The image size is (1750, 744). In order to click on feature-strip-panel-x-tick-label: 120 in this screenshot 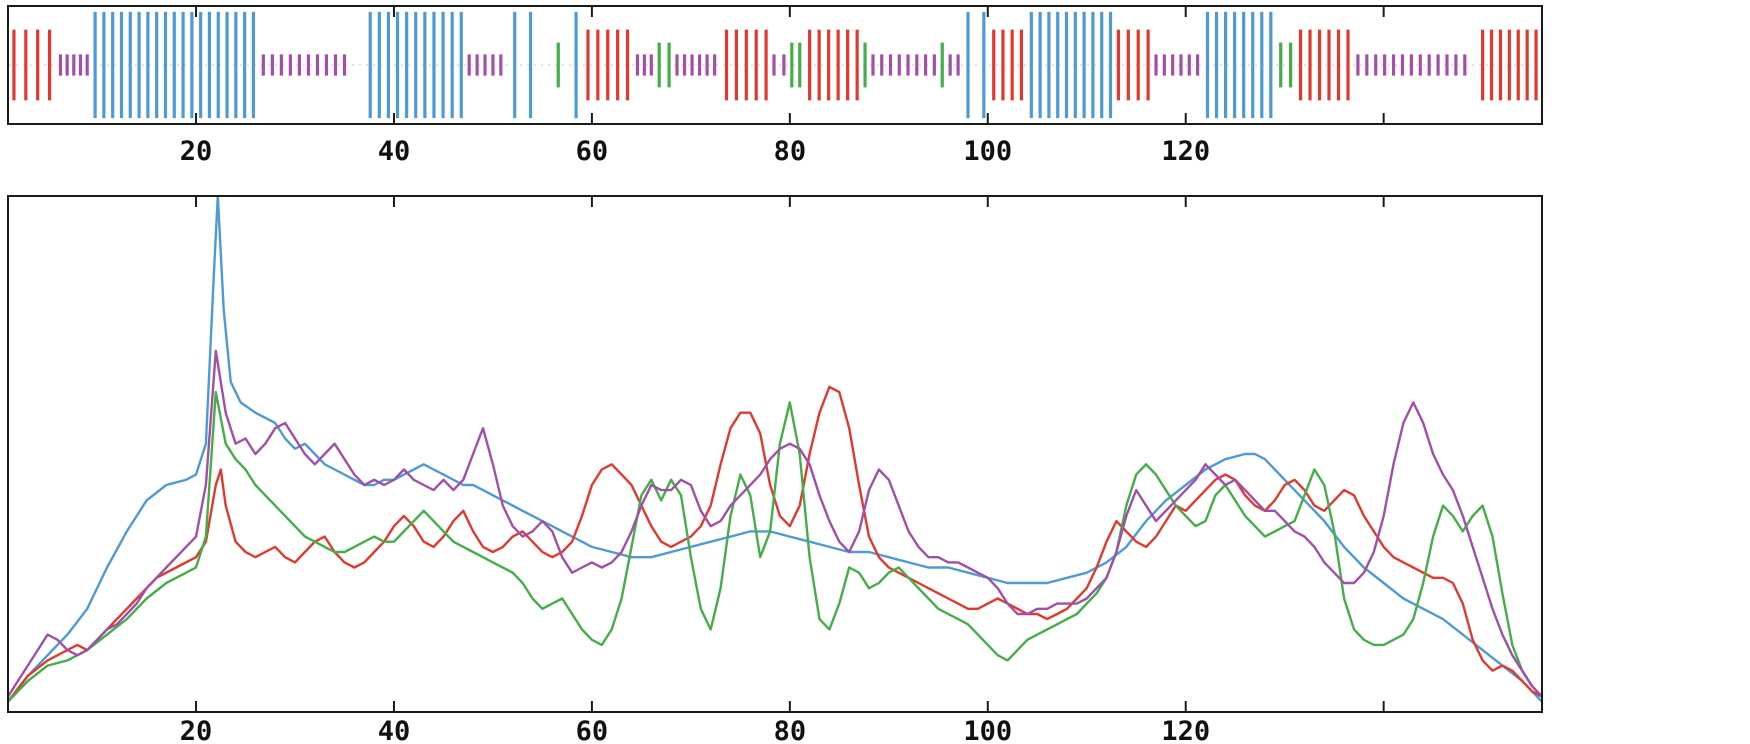, I will do `click(1185, 151)`.